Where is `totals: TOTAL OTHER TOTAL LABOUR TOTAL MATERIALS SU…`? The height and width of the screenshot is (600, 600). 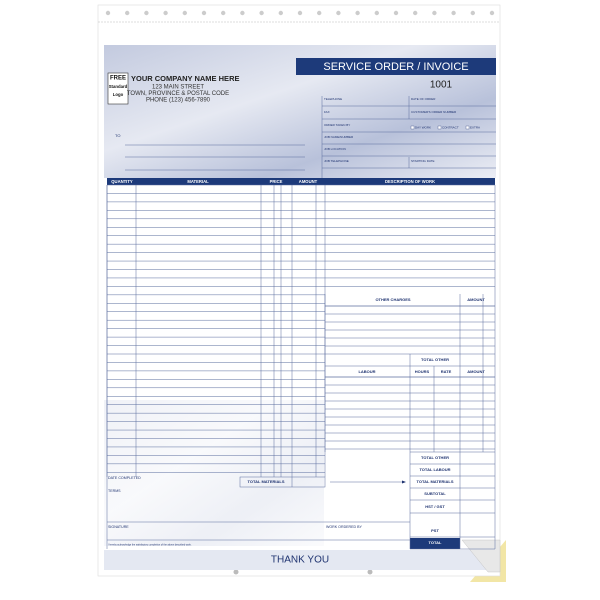
totals: TOTAL OTHER TOTAL LABOUR TOTAL MATERIALS SU… is located at coordinates (434, 500).